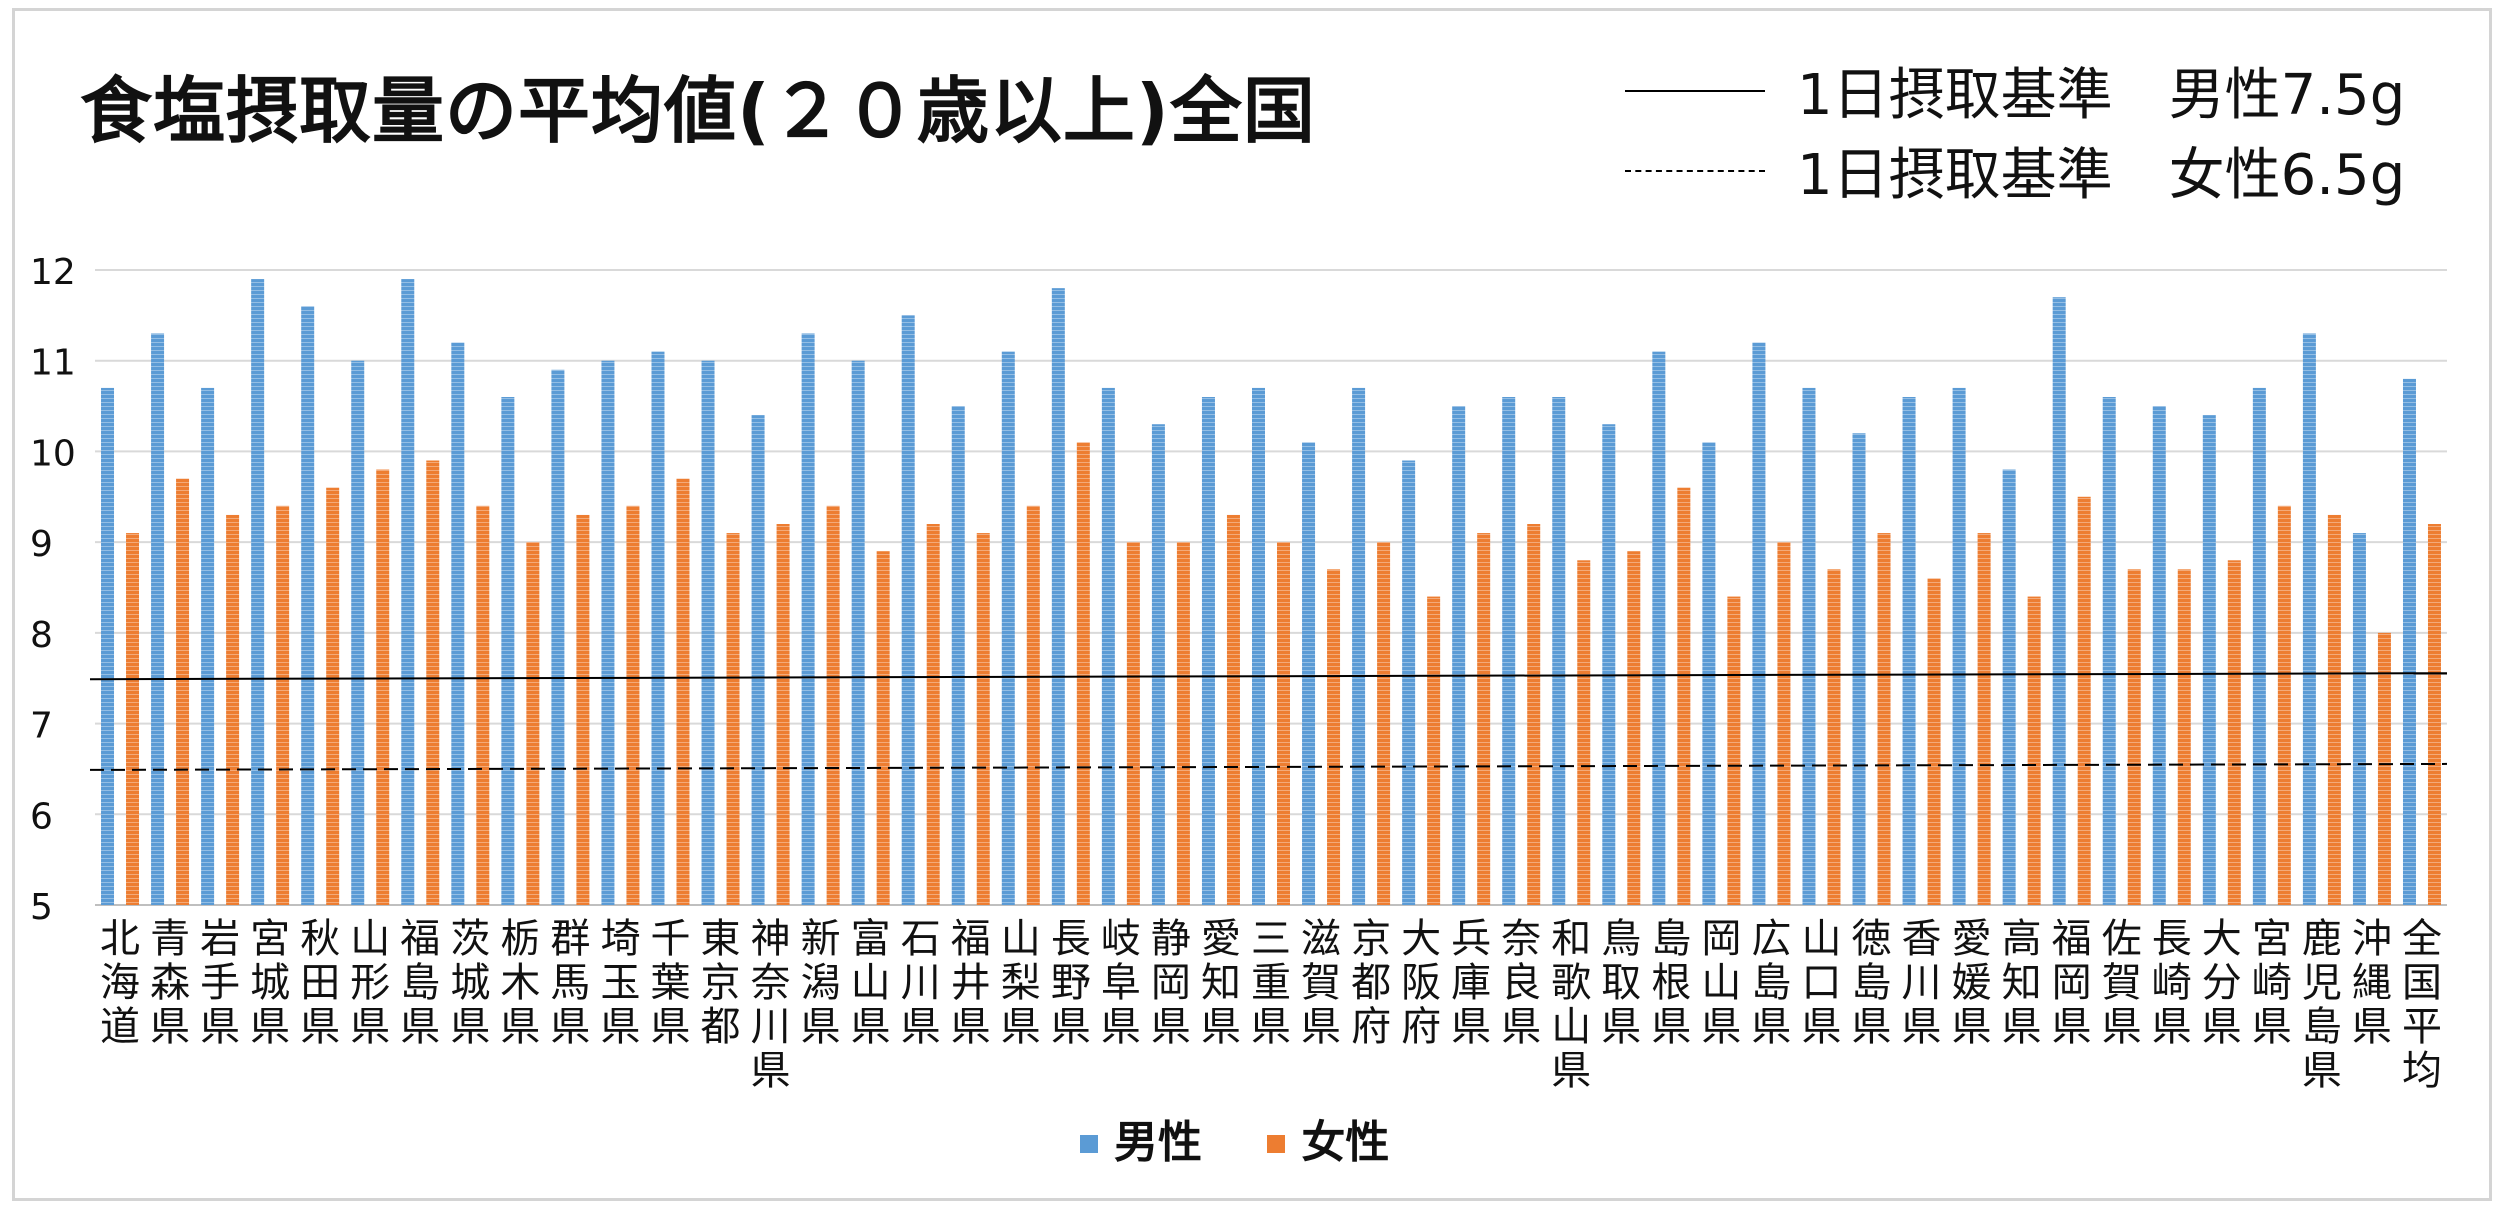 This screenshot has width=2504, height=1213. What do you see at coordinates (320, 983) in the screenshot?
I see `x-tick-label: 田` at bounding box center [320, 983].